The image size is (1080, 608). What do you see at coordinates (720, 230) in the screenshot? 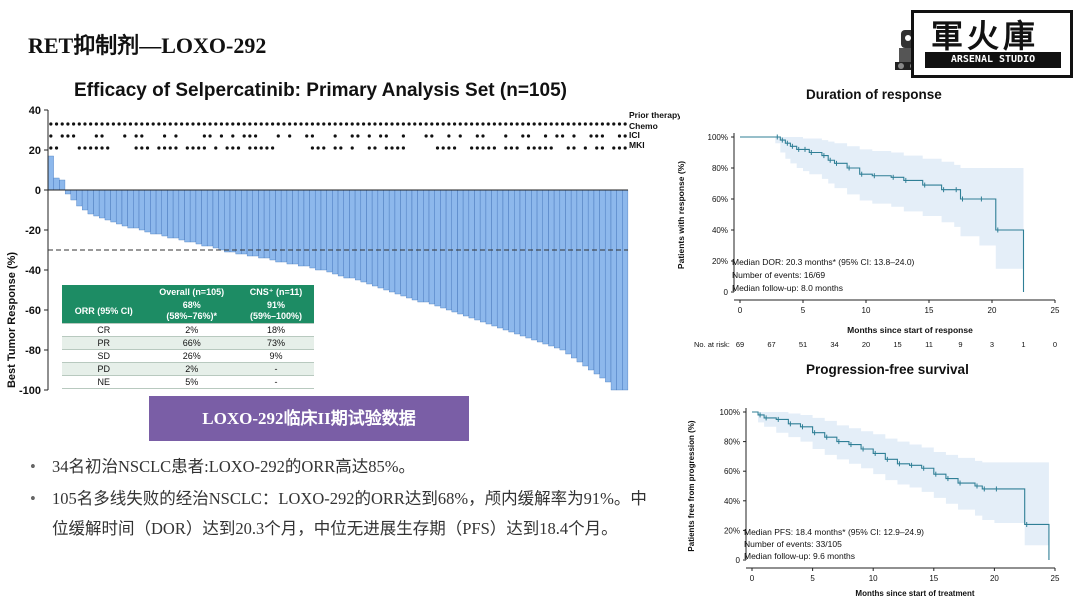
I see `km-y-tick-label: 40%` at bounding box center [720, 230].